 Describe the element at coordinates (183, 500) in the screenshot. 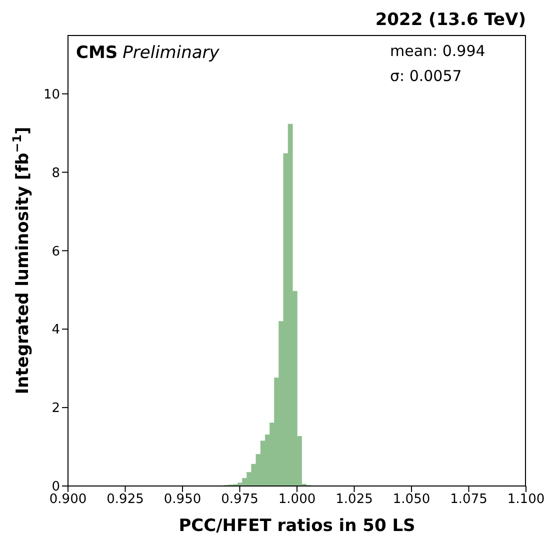

I see `x-tick-label: 0.950` at that location.